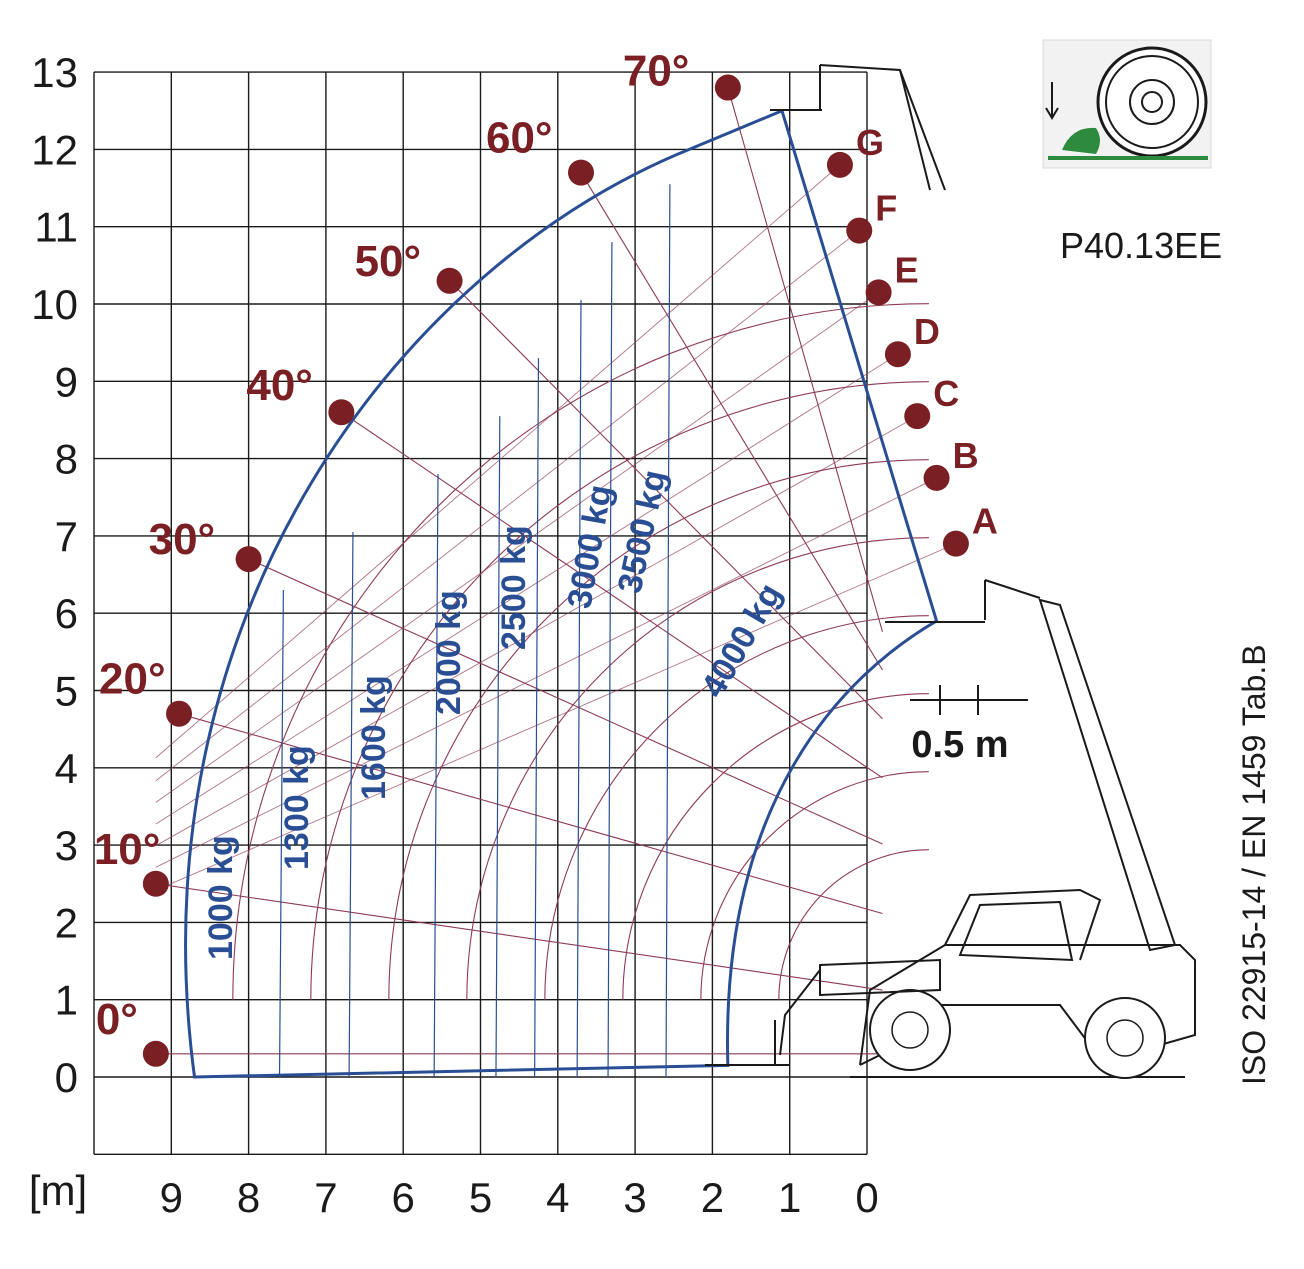  What do you see at coordinates (870, 142) in the screenshot?
I see `extension-label: G` at bounding box center [870, 142].